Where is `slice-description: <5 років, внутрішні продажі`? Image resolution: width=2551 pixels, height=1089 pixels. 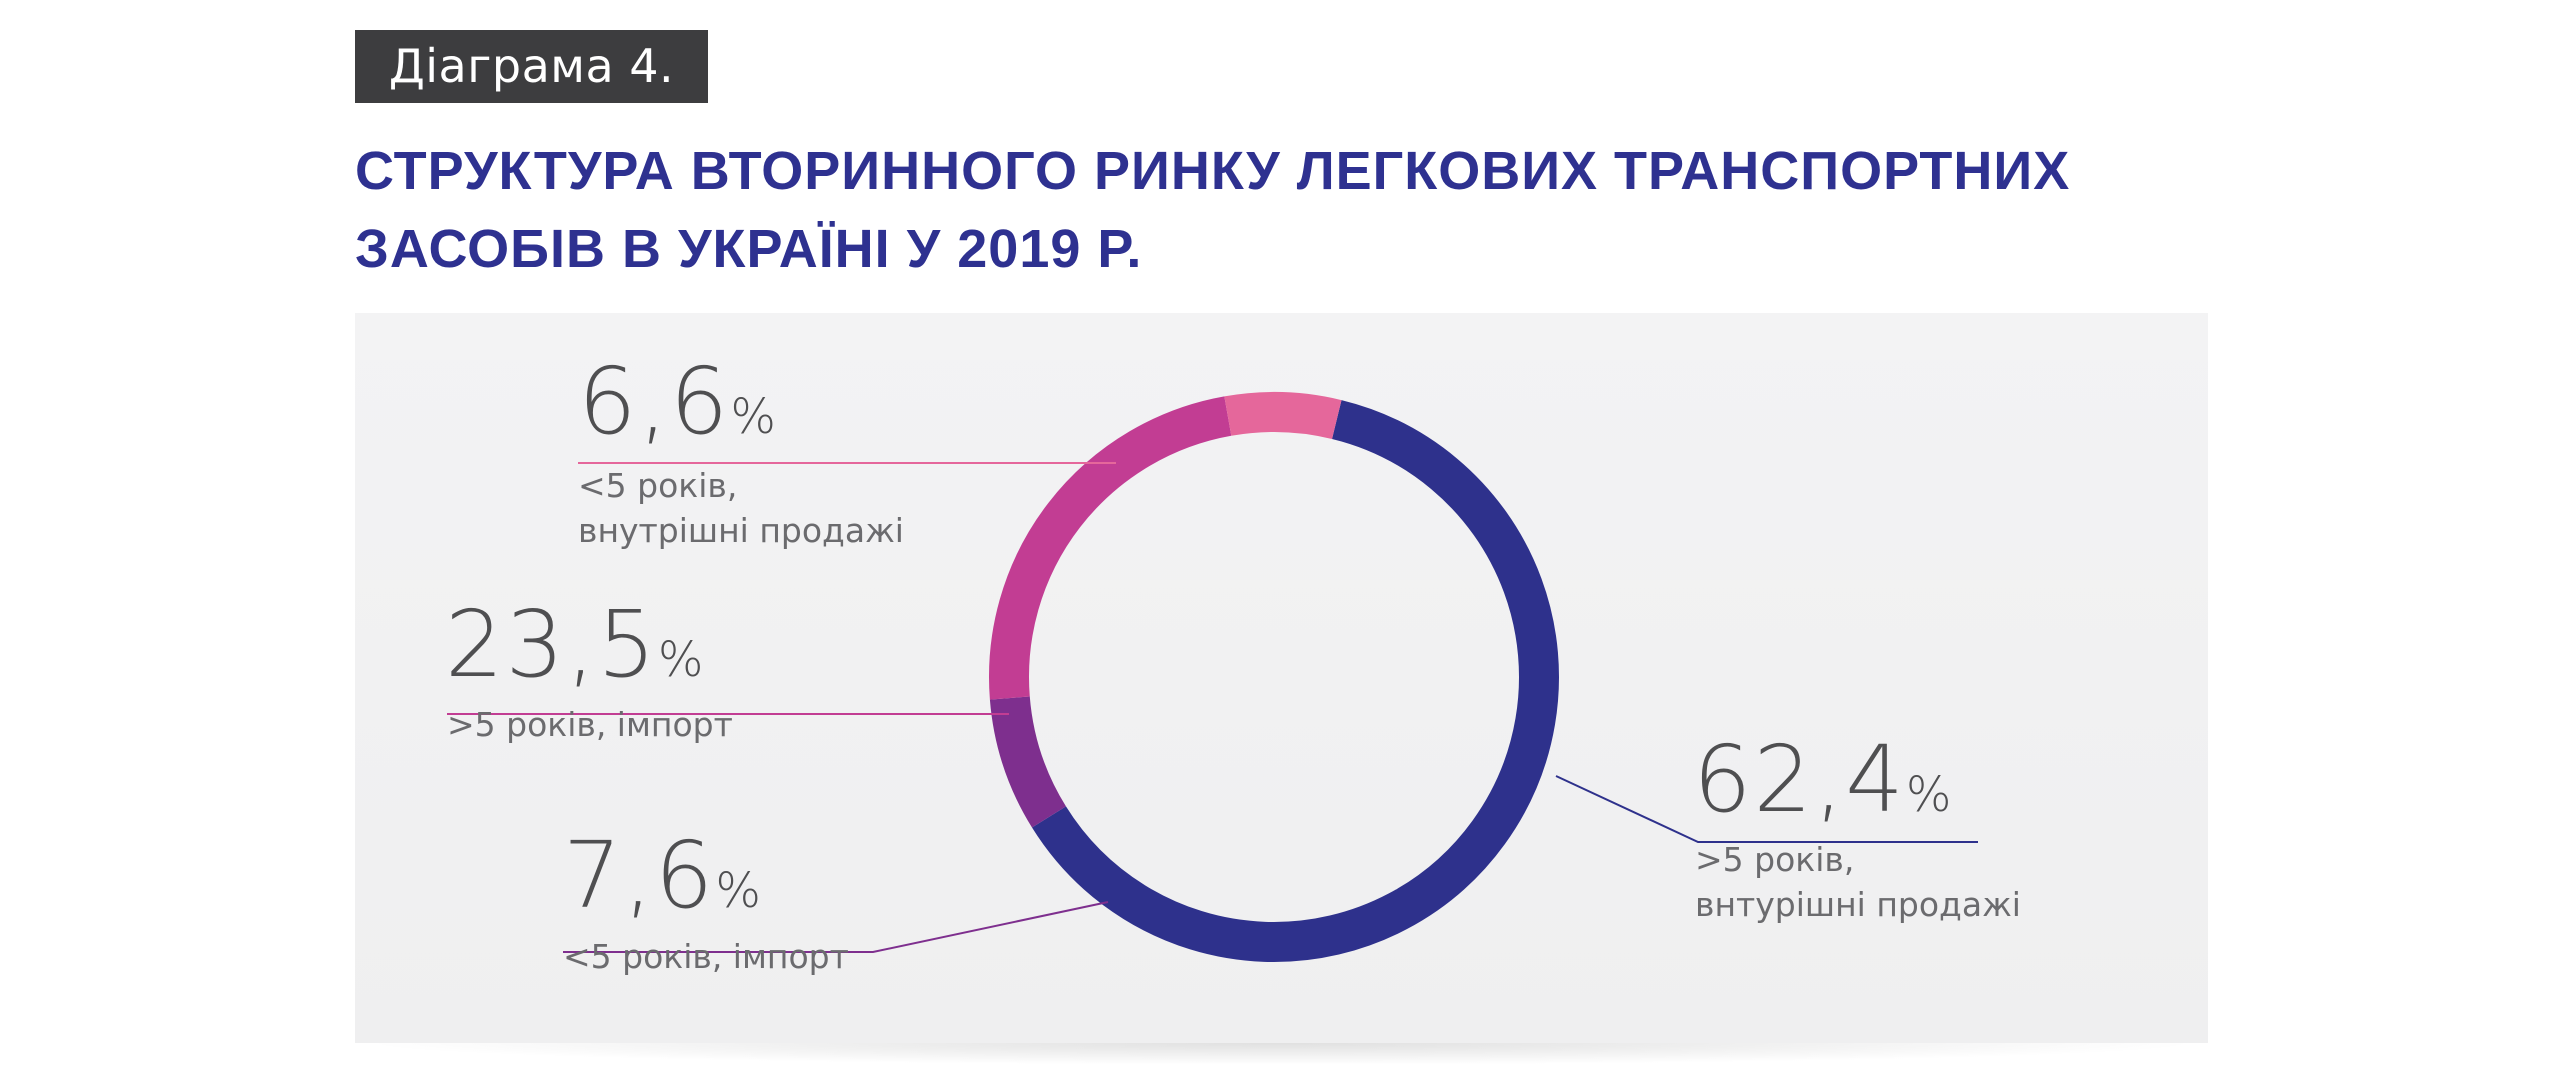 slice-description: <5 років, внутрішні продажі is located at coordinates (741, 508).